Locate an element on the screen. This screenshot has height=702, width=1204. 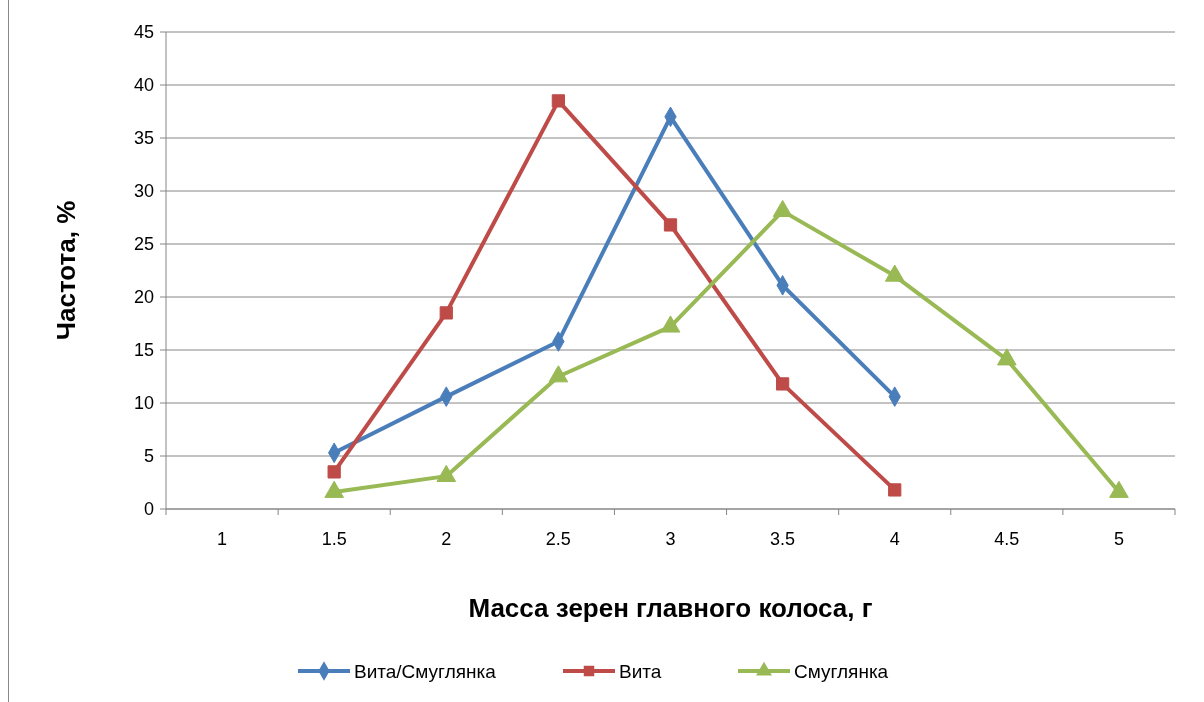
legend-label: Вита/Смуглянка is located at coordinates (425, 671).